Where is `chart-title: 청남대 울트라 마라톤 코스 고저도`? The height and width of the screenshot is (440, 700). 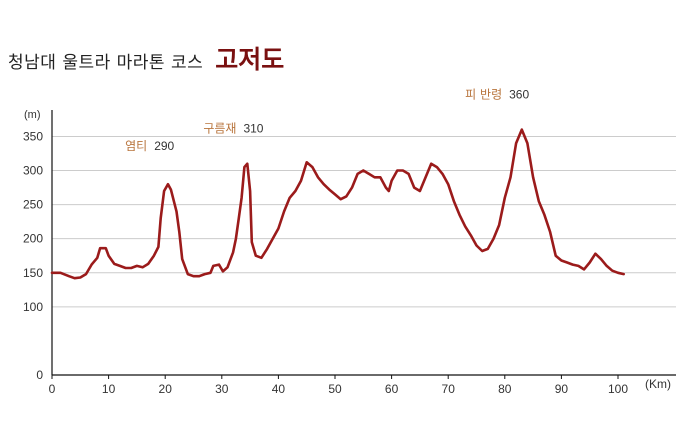 chart-title: 청남대 울트라 마라톤 코스 고저도 is located at coordinates (146, 58).